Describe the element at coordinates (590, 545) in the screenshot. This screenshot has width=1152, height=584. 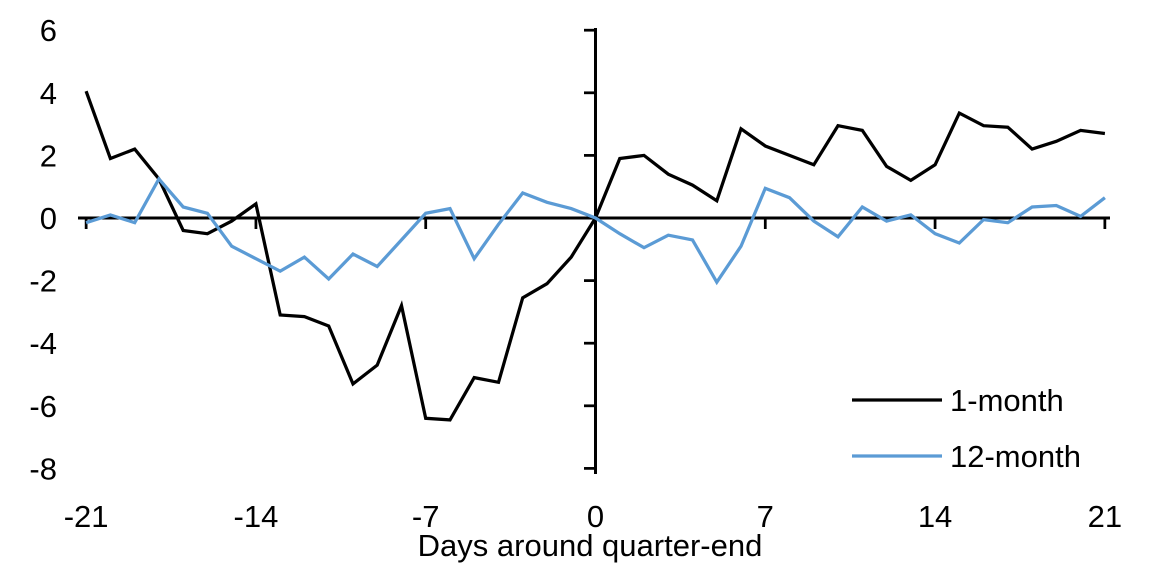
I see `x-axis-title: Days around quarter-end` at that location.